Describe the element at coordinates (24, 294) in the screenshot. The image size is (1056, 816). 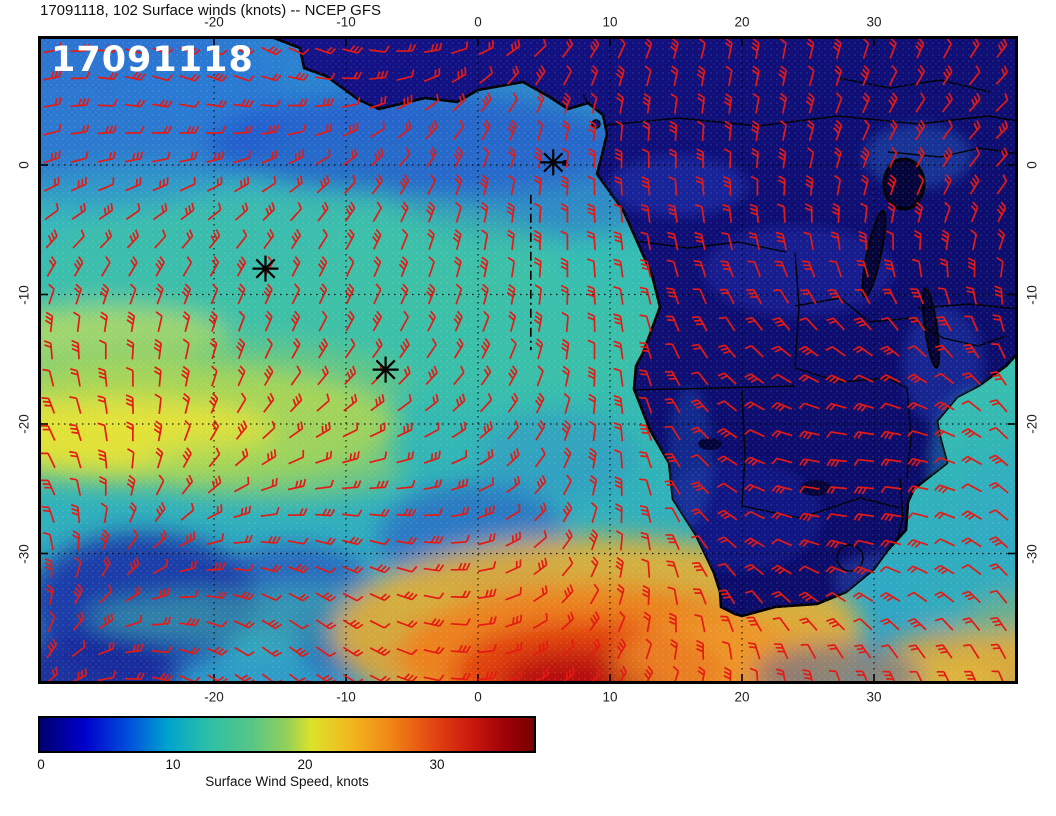
I see `axis-tick-label-left: -10` at that location.